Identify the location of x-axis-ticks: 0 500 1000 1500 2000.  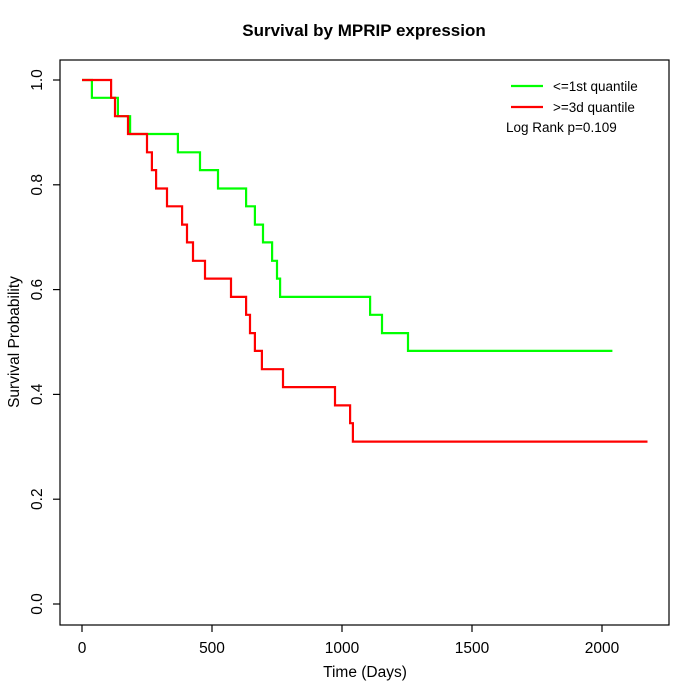
(349, 641).